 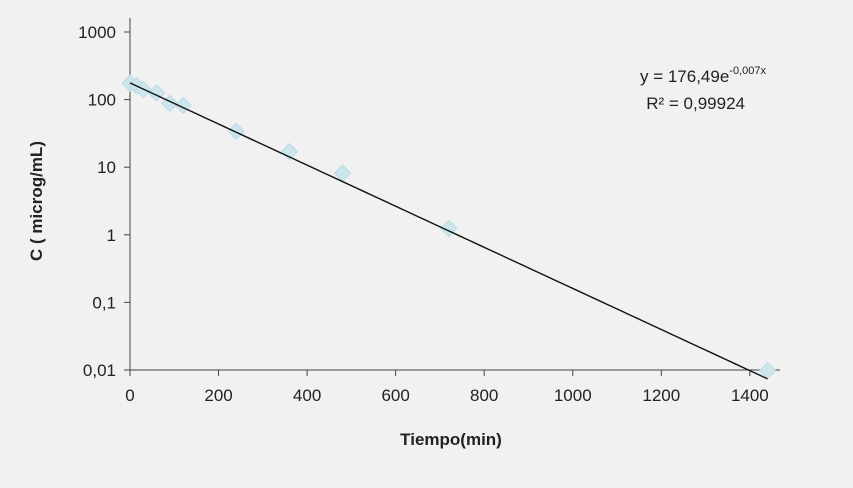 I want to click on x-tick-label: 0, so click(x=129, y=395).